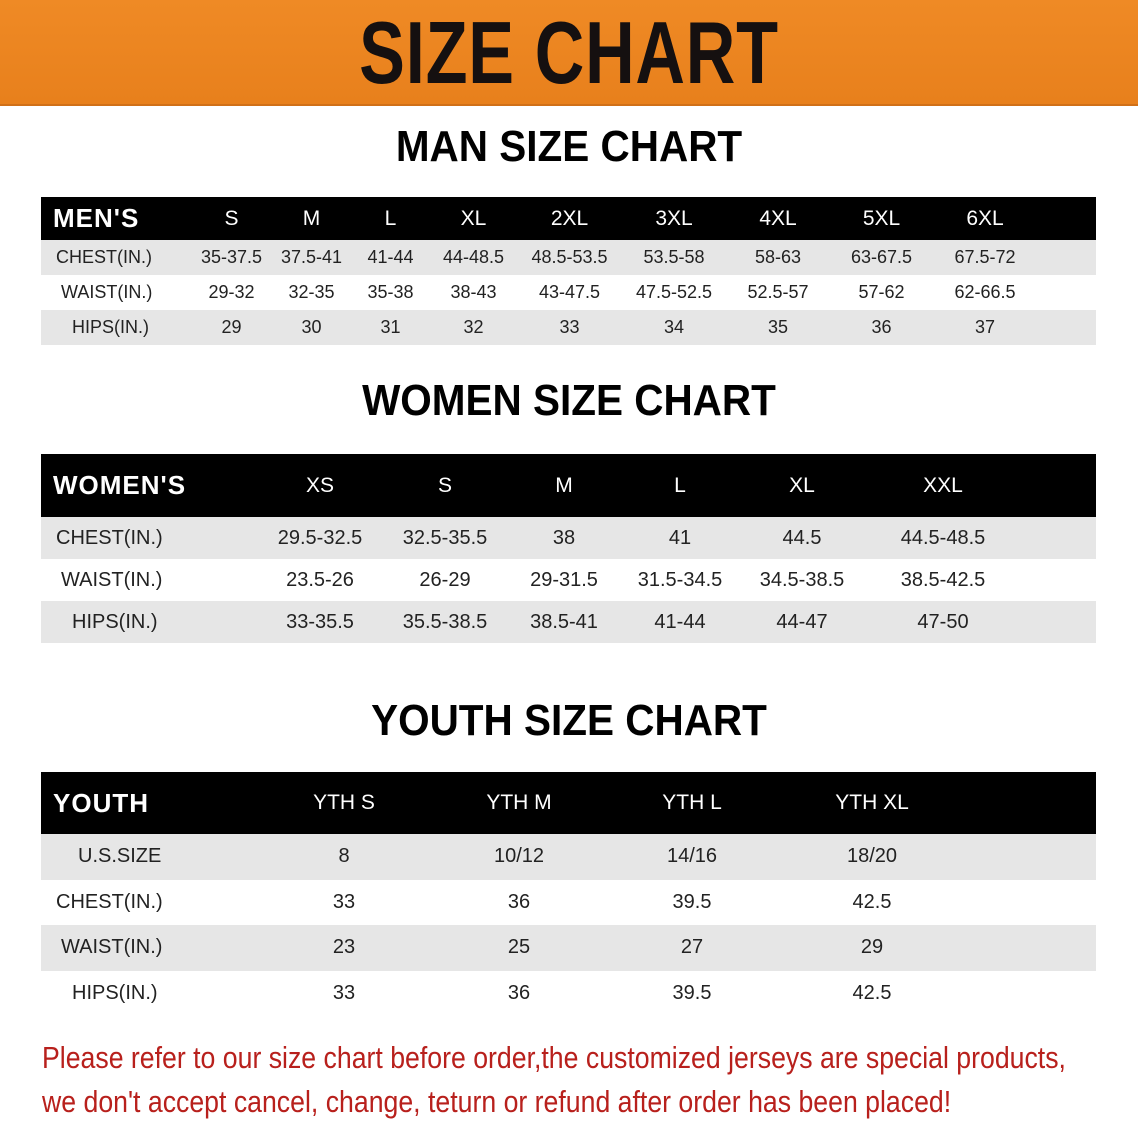 This screenshot has width=1138, height=1132. What do you see at coordinates (674, 292) in the screenshot?
I see `size-value-cell: 47.5-52.5` at bounding box center [674, 292].